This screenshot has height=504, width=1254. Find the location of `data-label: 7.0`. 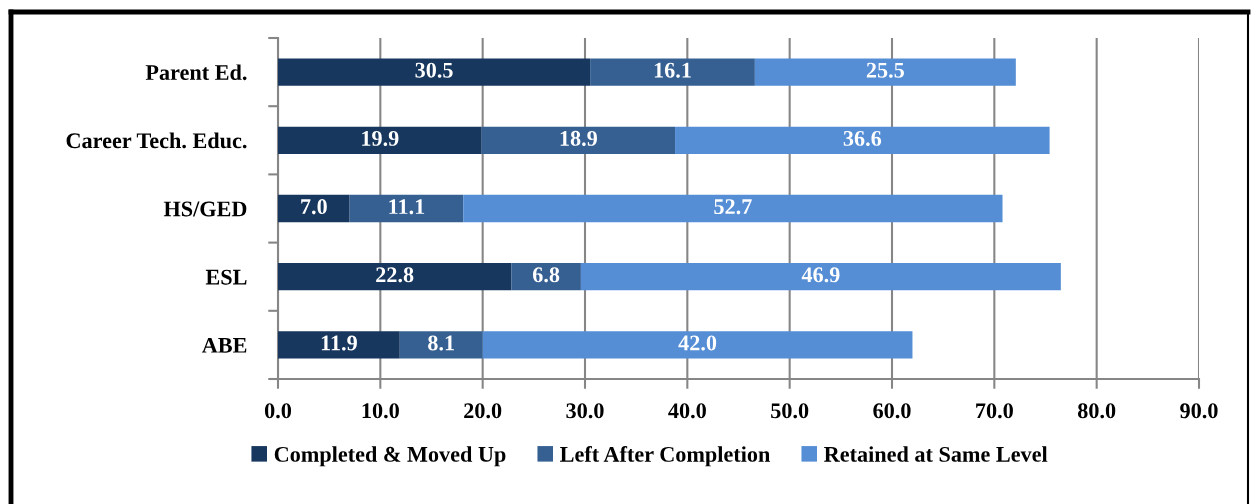

data-label: 7.0 is located at coordinates (314, 207).